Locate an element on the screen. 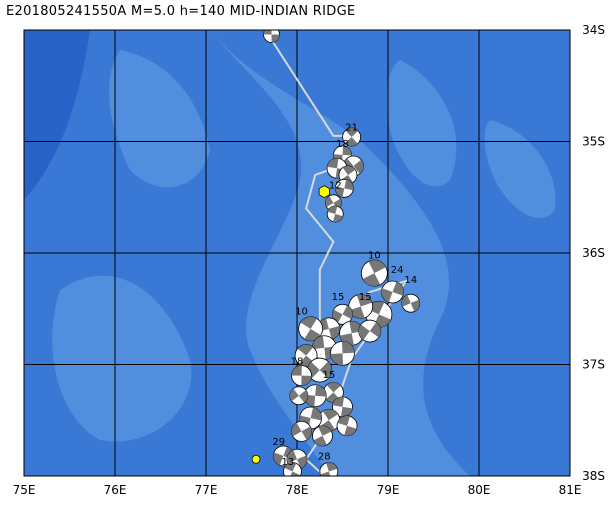 Image resolution: width=610 pixels, height=505 pixels. depth-label: 21 is located at coordinates (351, 127).